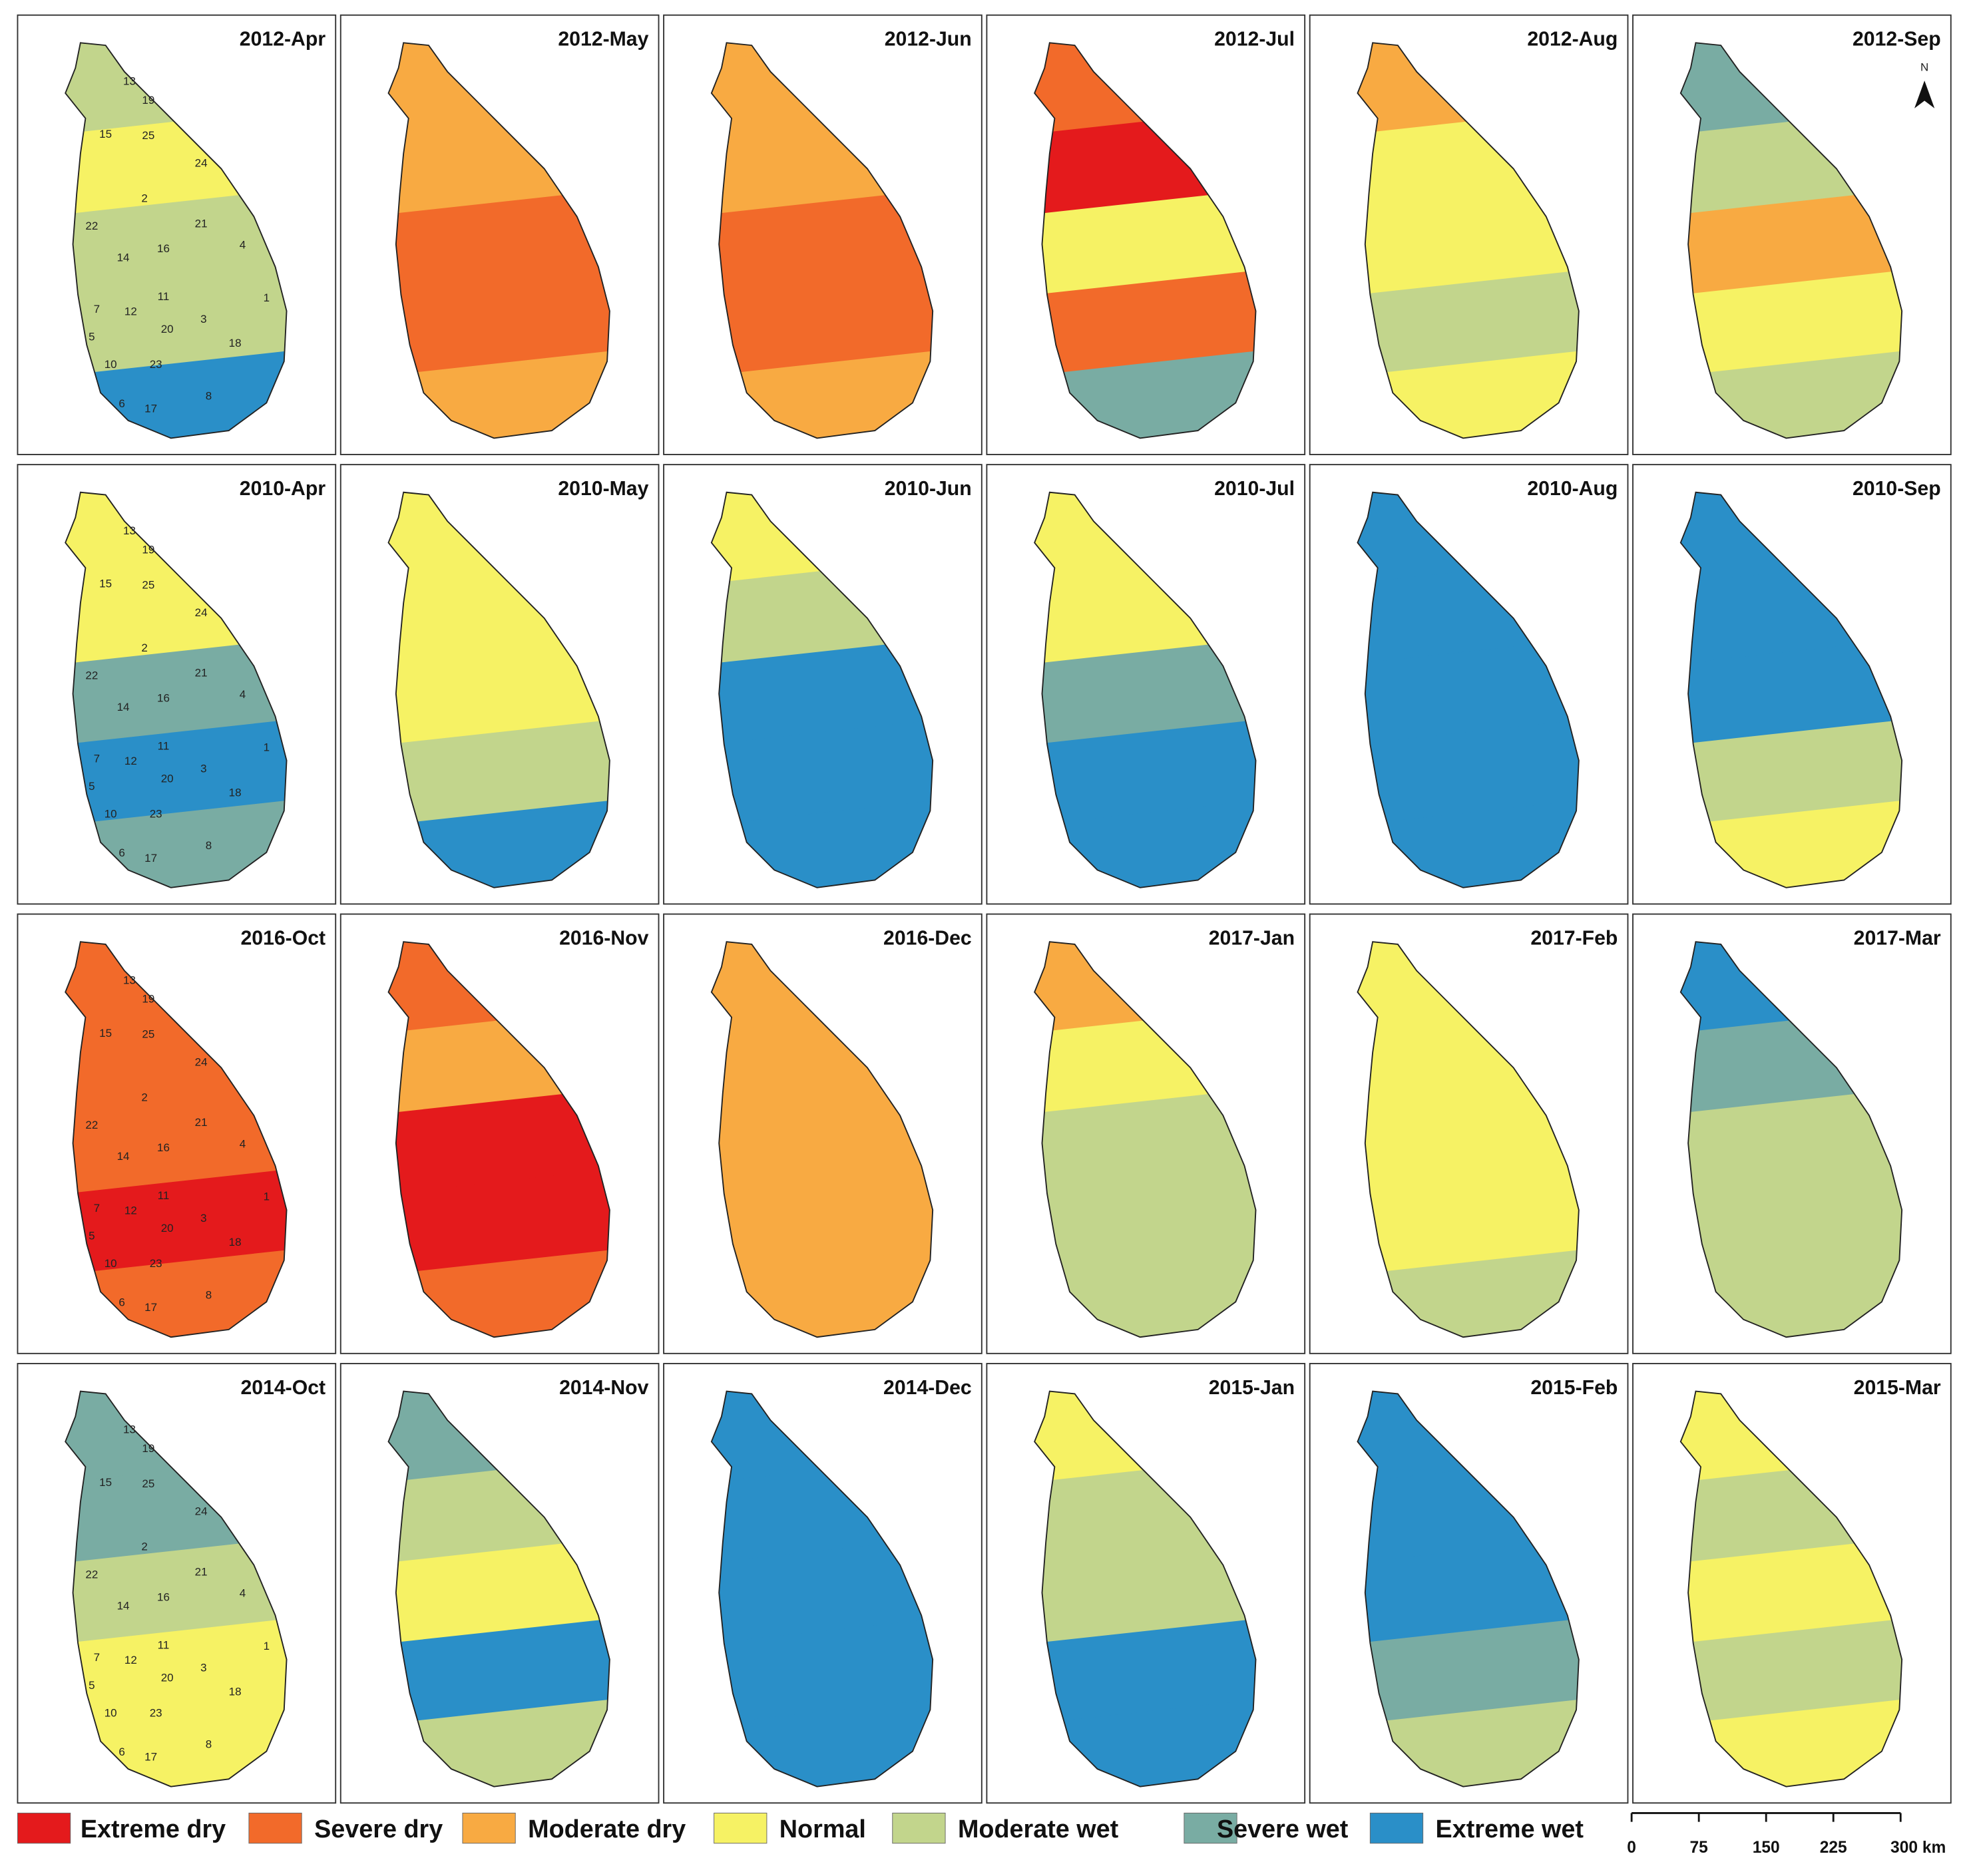 The width and height of the screenshot is (1971, 1876). I want to click on district-label: 5, so click(92, 337).